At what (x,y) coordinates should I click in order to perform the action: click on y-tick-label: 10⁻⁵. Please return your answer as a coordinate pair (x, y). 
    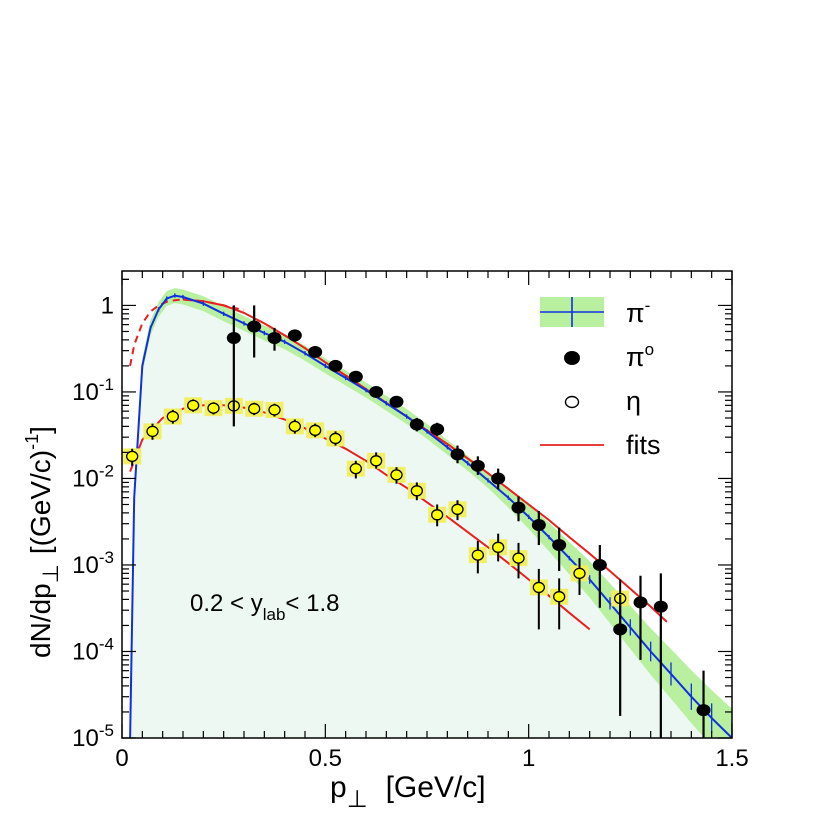
    Looking at the image, I should click on (93, 736).